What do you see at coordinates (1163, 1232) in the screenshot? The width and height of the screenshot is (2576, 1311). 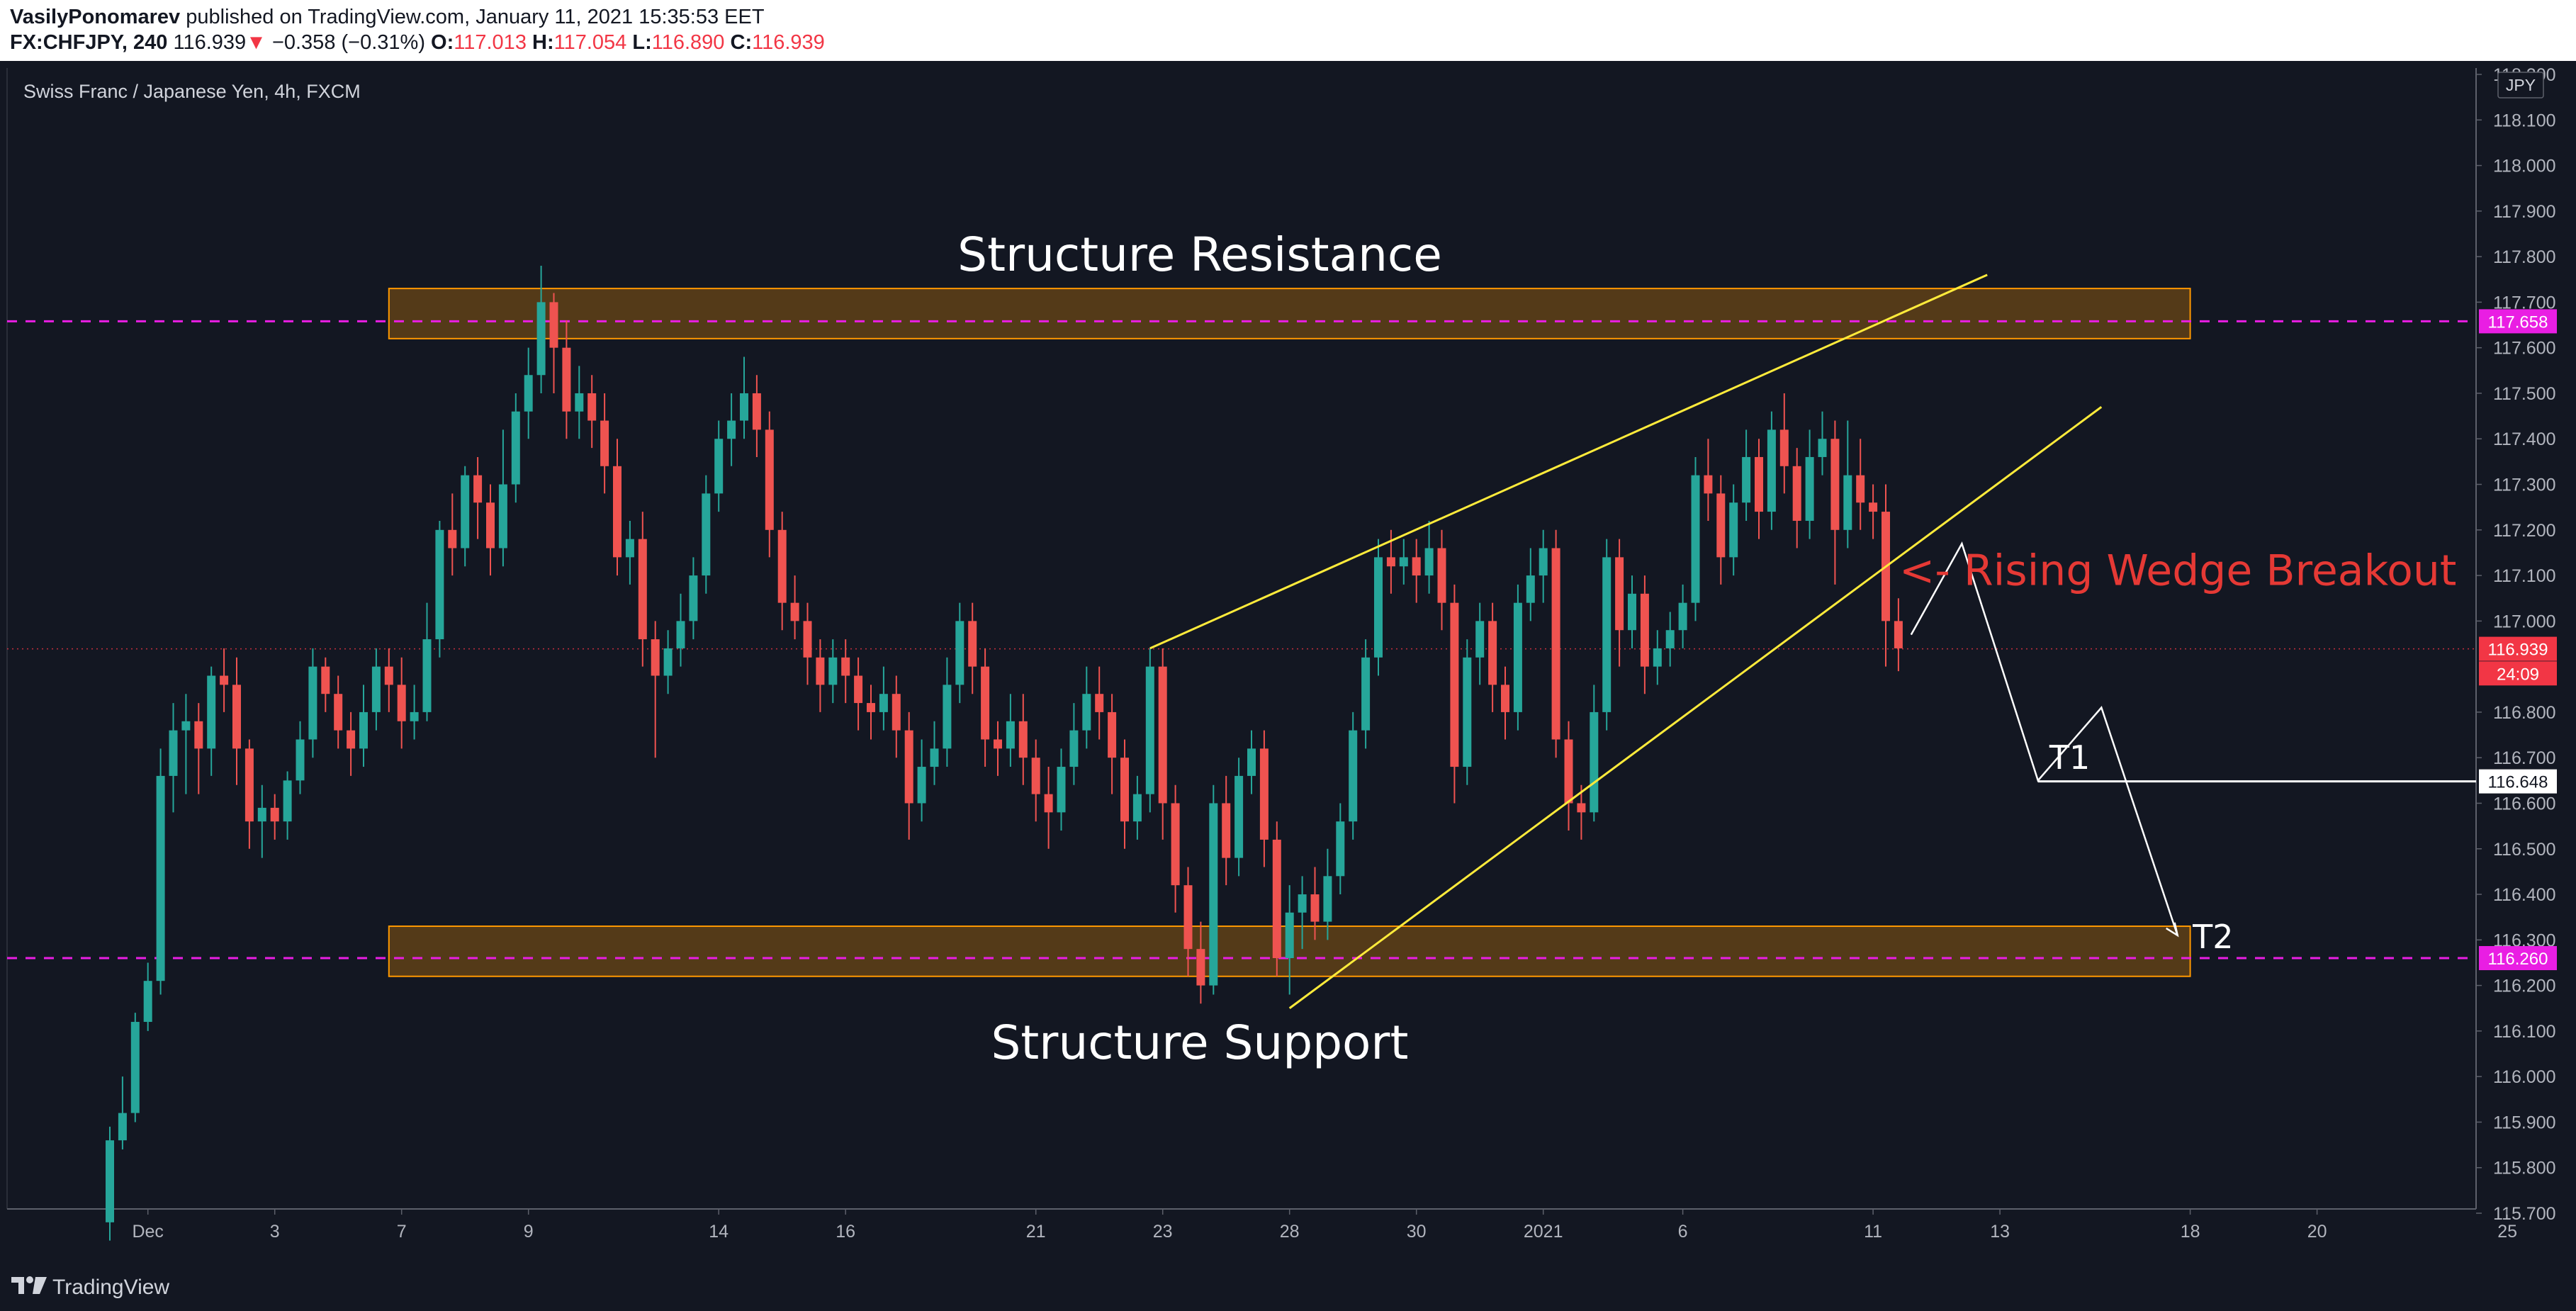 I see `time-tick-label: 23` at bounding box center [1163, 1232].